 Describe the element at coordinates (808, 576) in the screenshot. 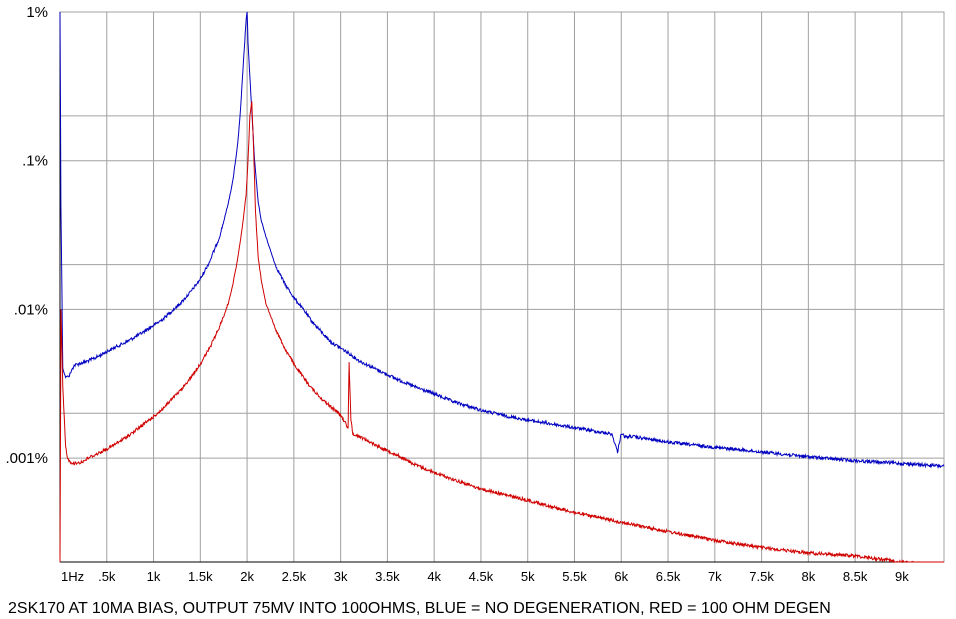

I see `x-tick-label: 8k` at that location.